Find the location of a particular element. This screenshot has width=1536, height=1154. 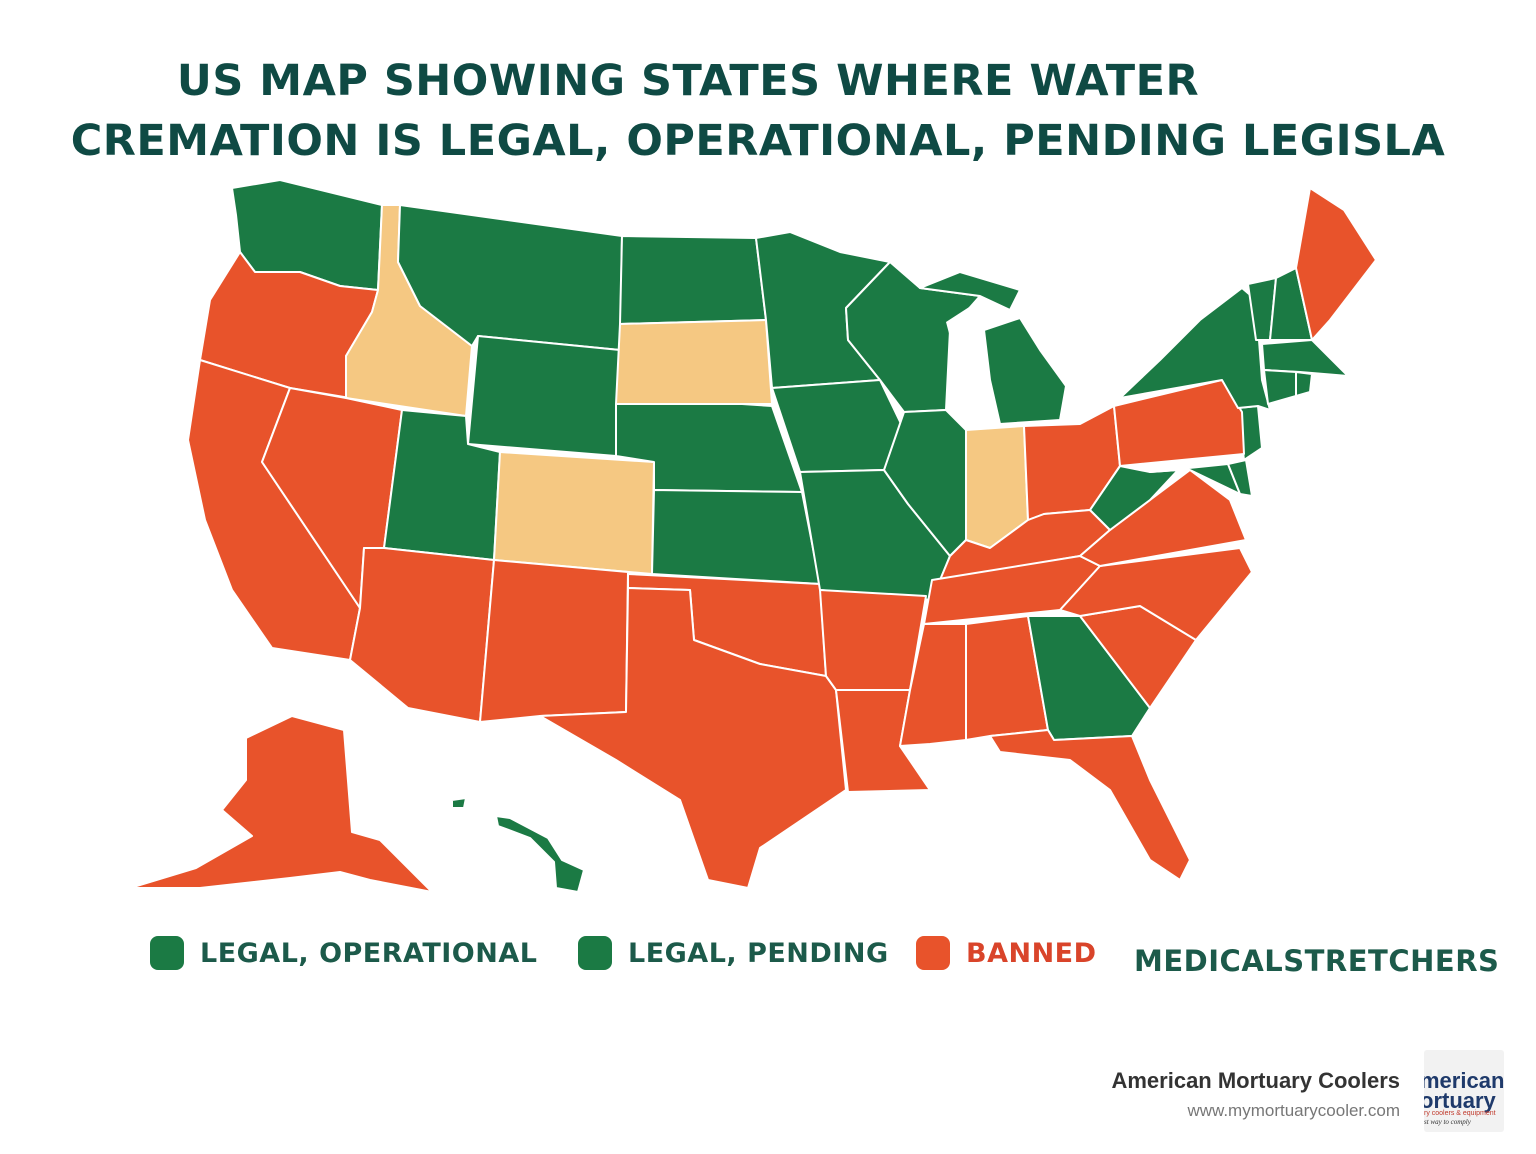

state-texas is located at coordinates (693, 738).